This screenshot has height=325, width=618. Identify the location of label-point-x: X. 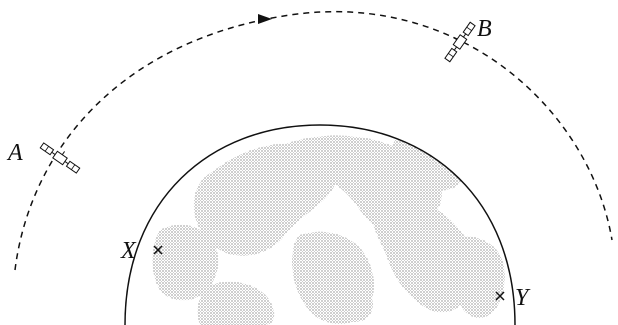
(128, 251).